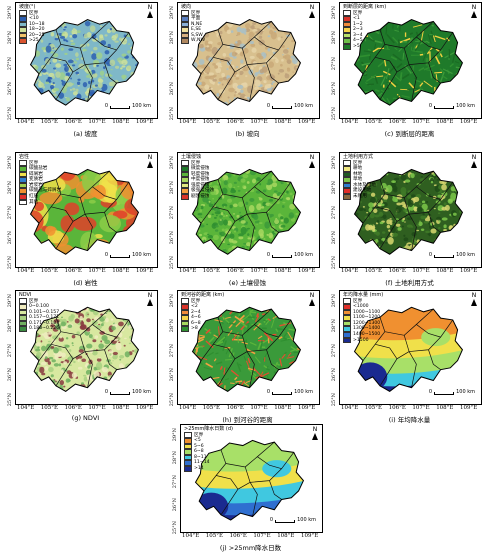 Image resolution: width=498 pixels, height=552 pixels. I want to click on legend-label: 平面, so click(195, 18).